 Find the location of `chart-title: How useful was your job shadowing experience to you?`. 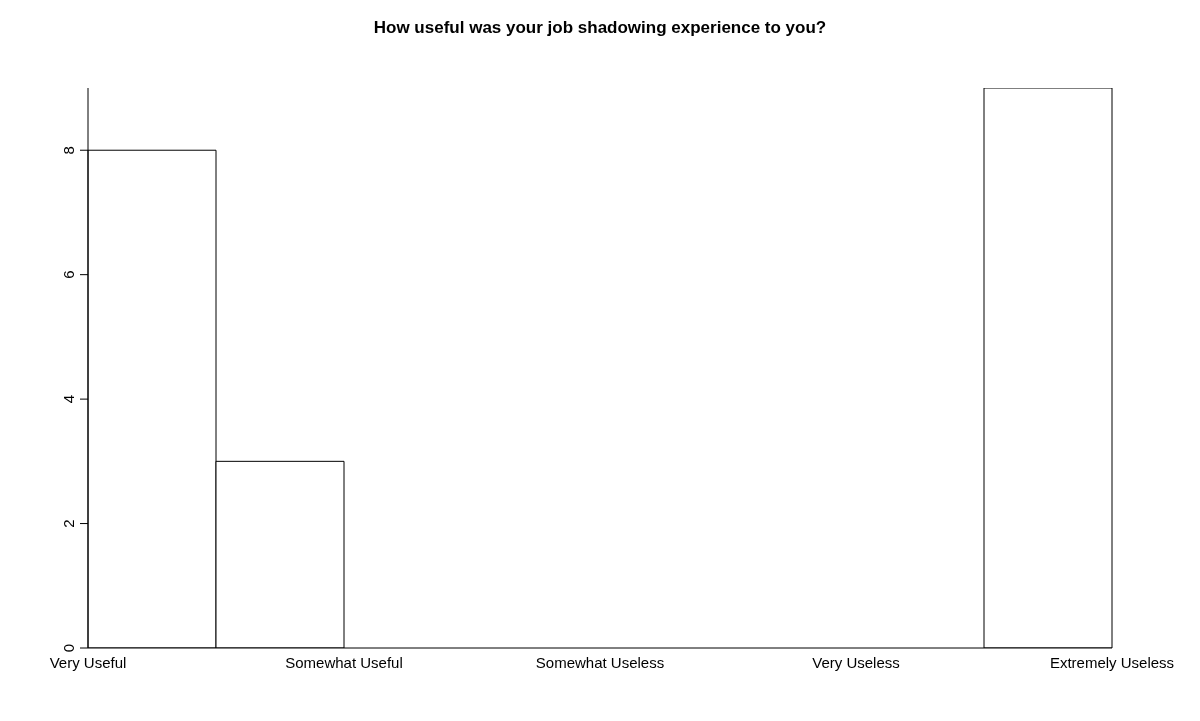

chart-title: How useful was your job shadowing experience to you? is located at coordinates (600, 28).